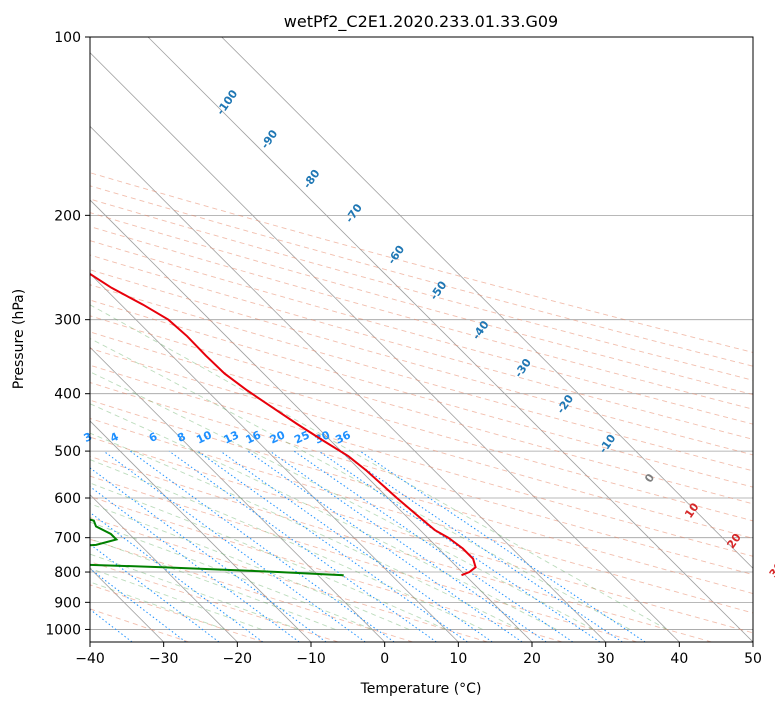  Describe the element at coordinates (565, 404) in the screenshot. I see `dry-adiabat-label: -20` at that location.